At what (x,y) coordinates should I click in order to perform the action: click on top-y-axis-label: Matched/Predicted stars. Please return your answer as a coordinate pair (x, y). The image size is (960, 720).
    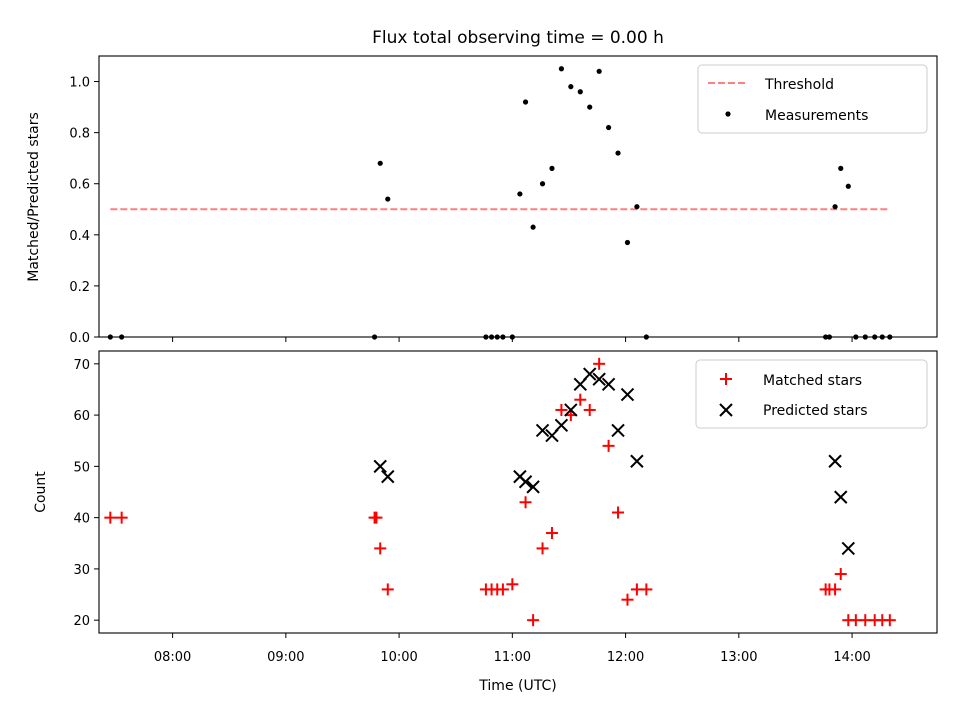
    Looking at the image, I should click on (34, 197).